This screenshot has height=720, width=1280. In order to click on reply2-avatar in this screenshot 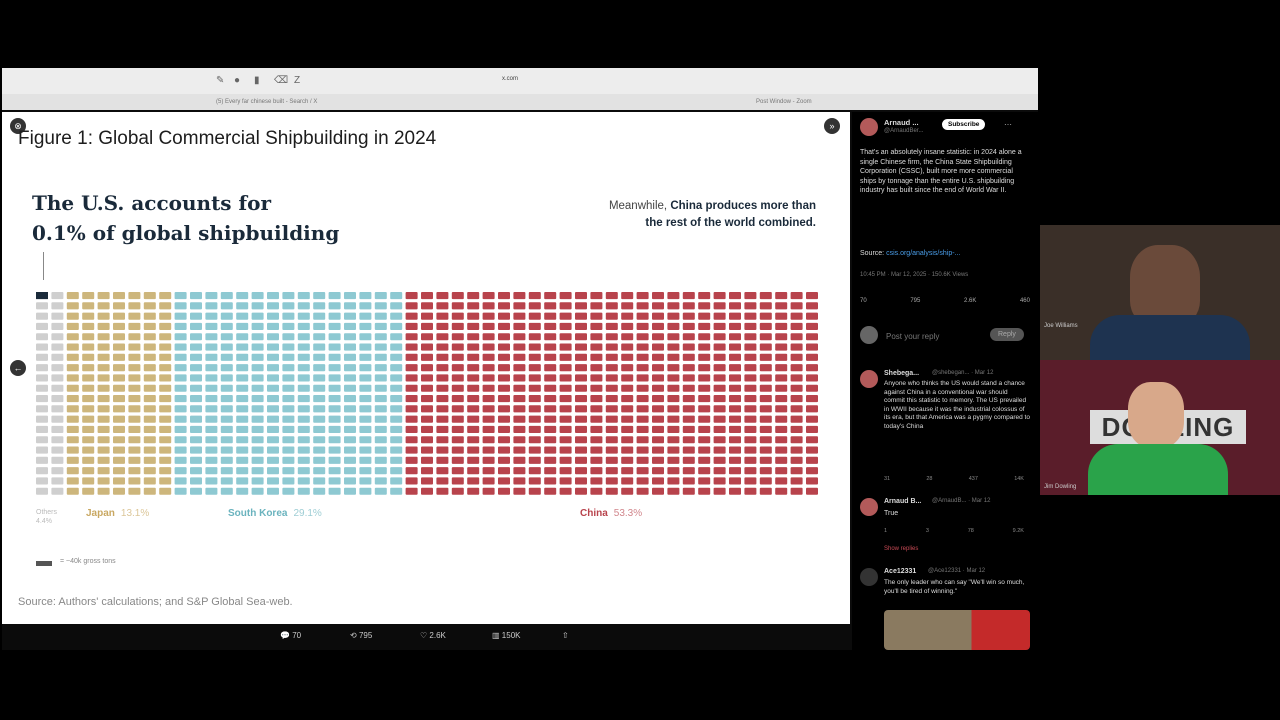, I will do `click(869, 507)`.